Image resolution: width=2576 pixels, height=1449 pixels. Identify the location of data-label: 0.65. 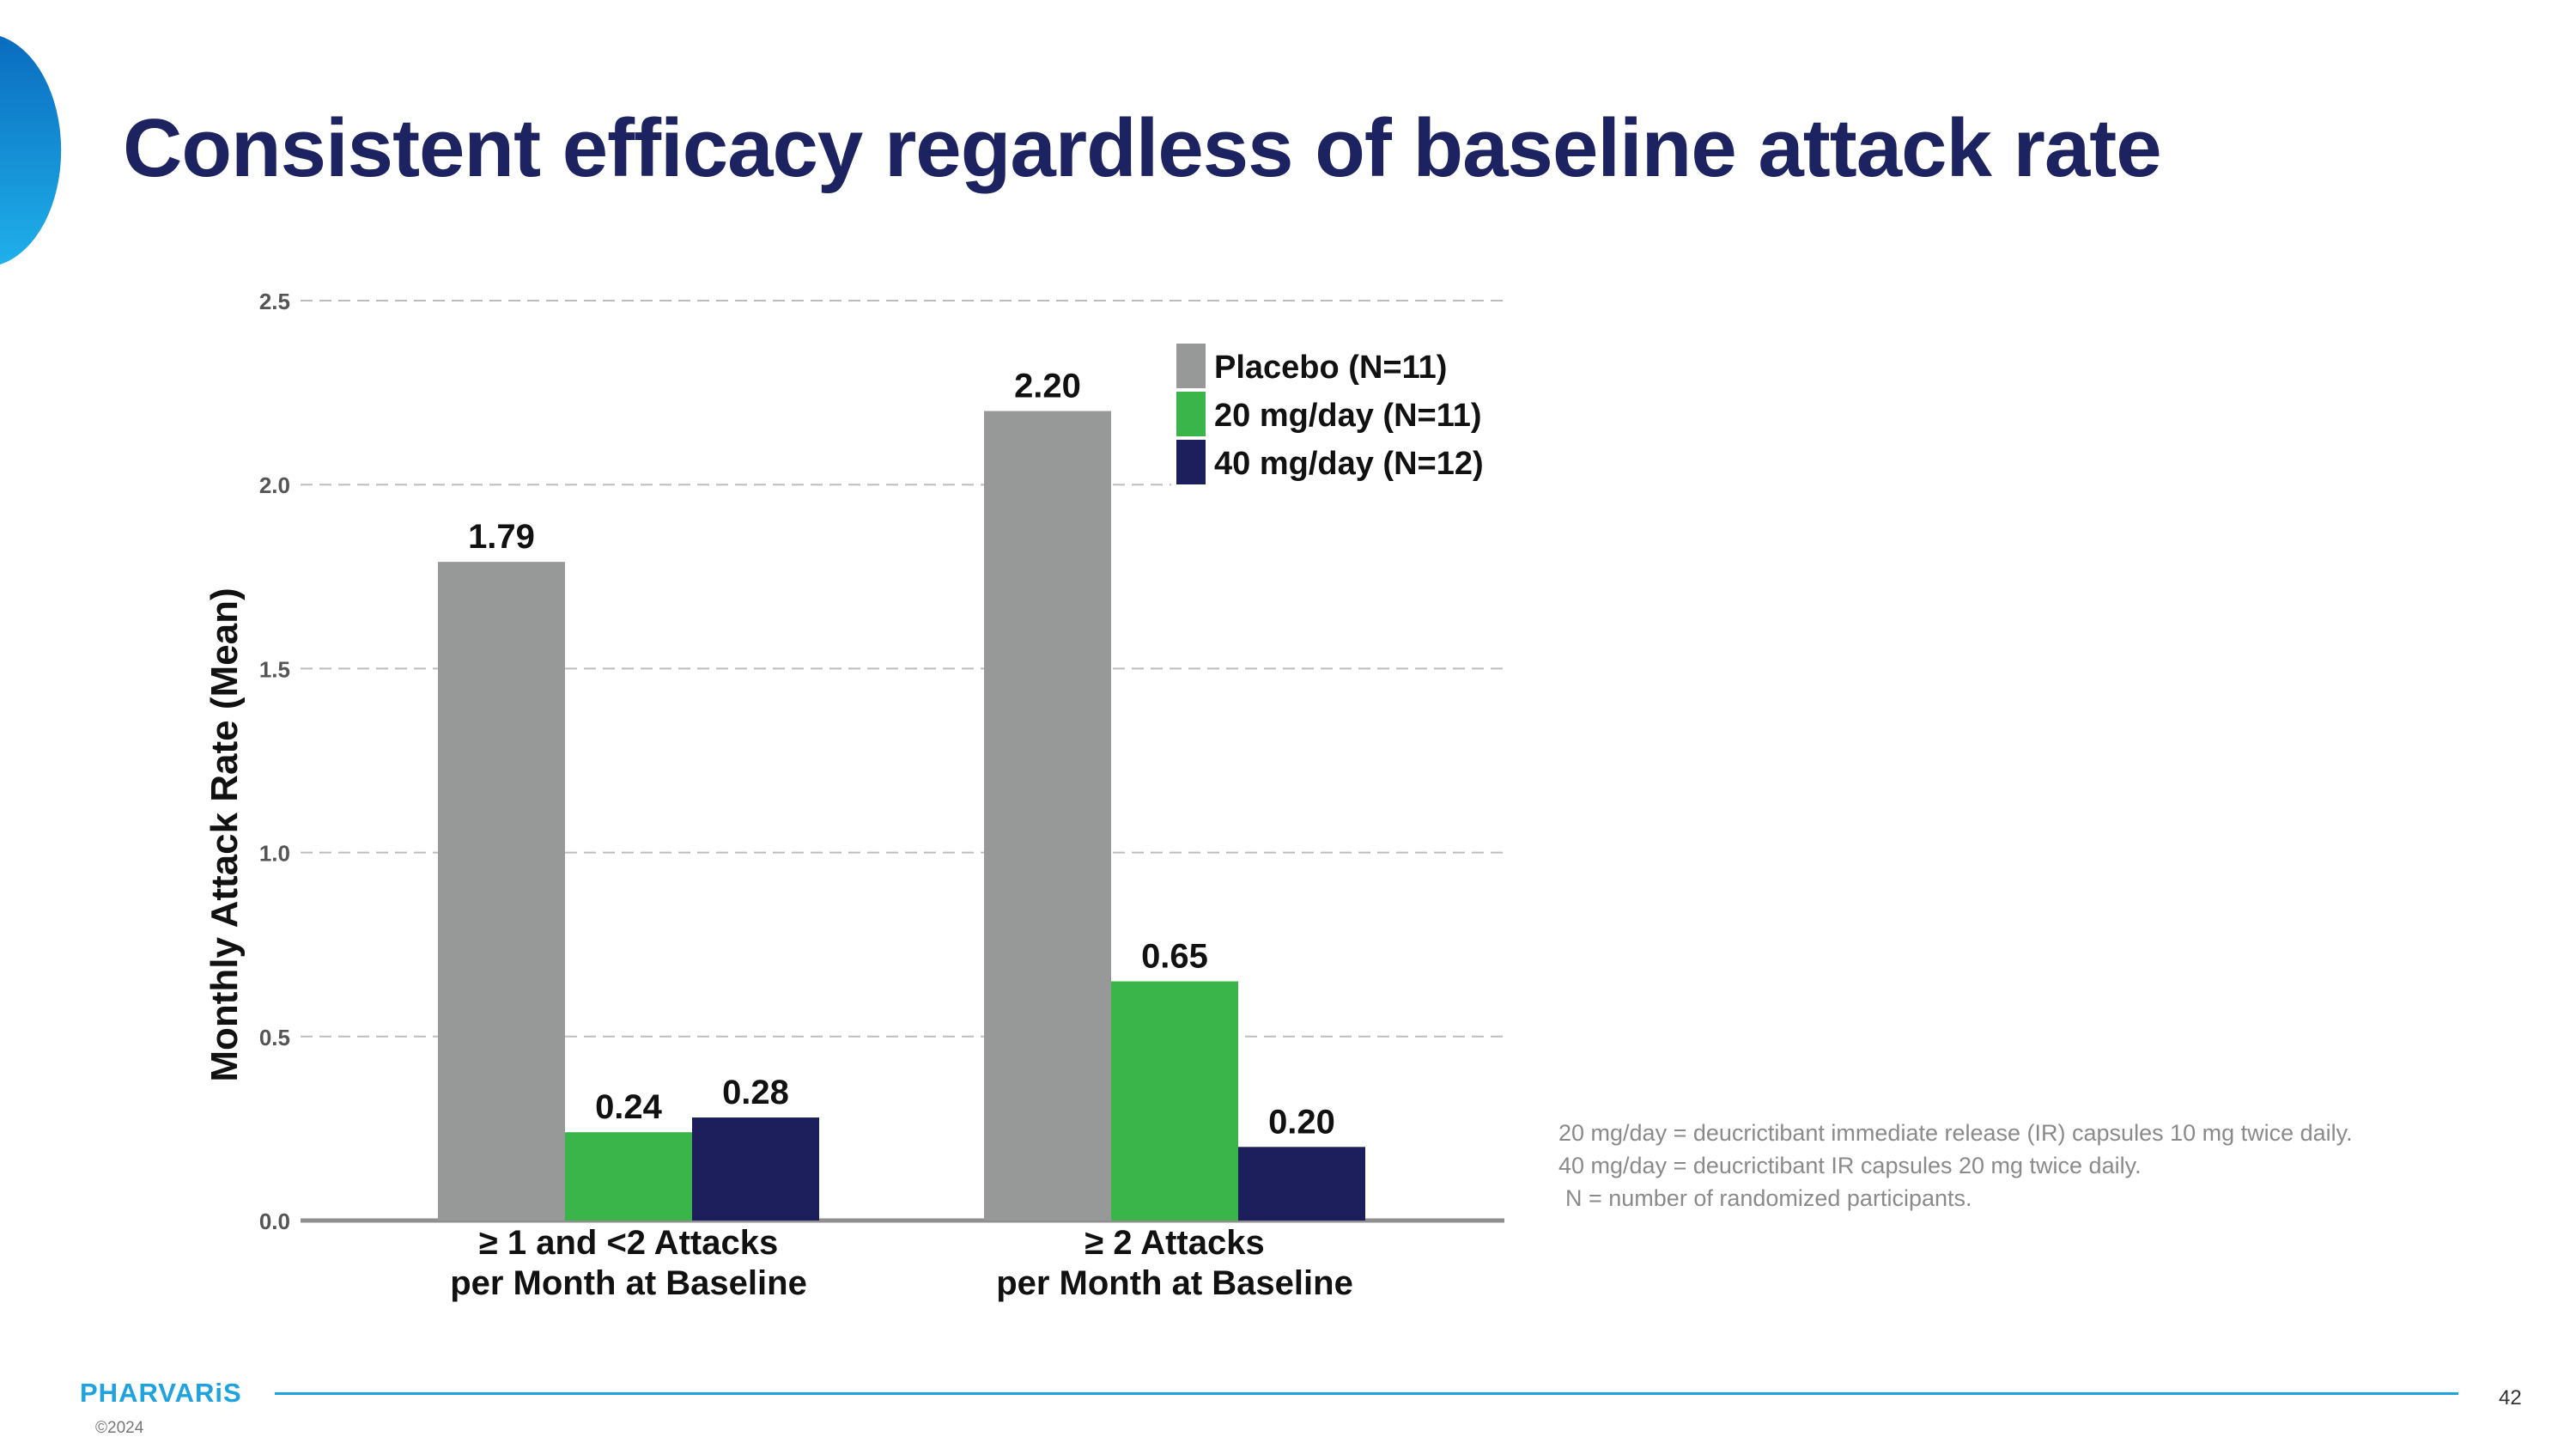
(1174, 957).